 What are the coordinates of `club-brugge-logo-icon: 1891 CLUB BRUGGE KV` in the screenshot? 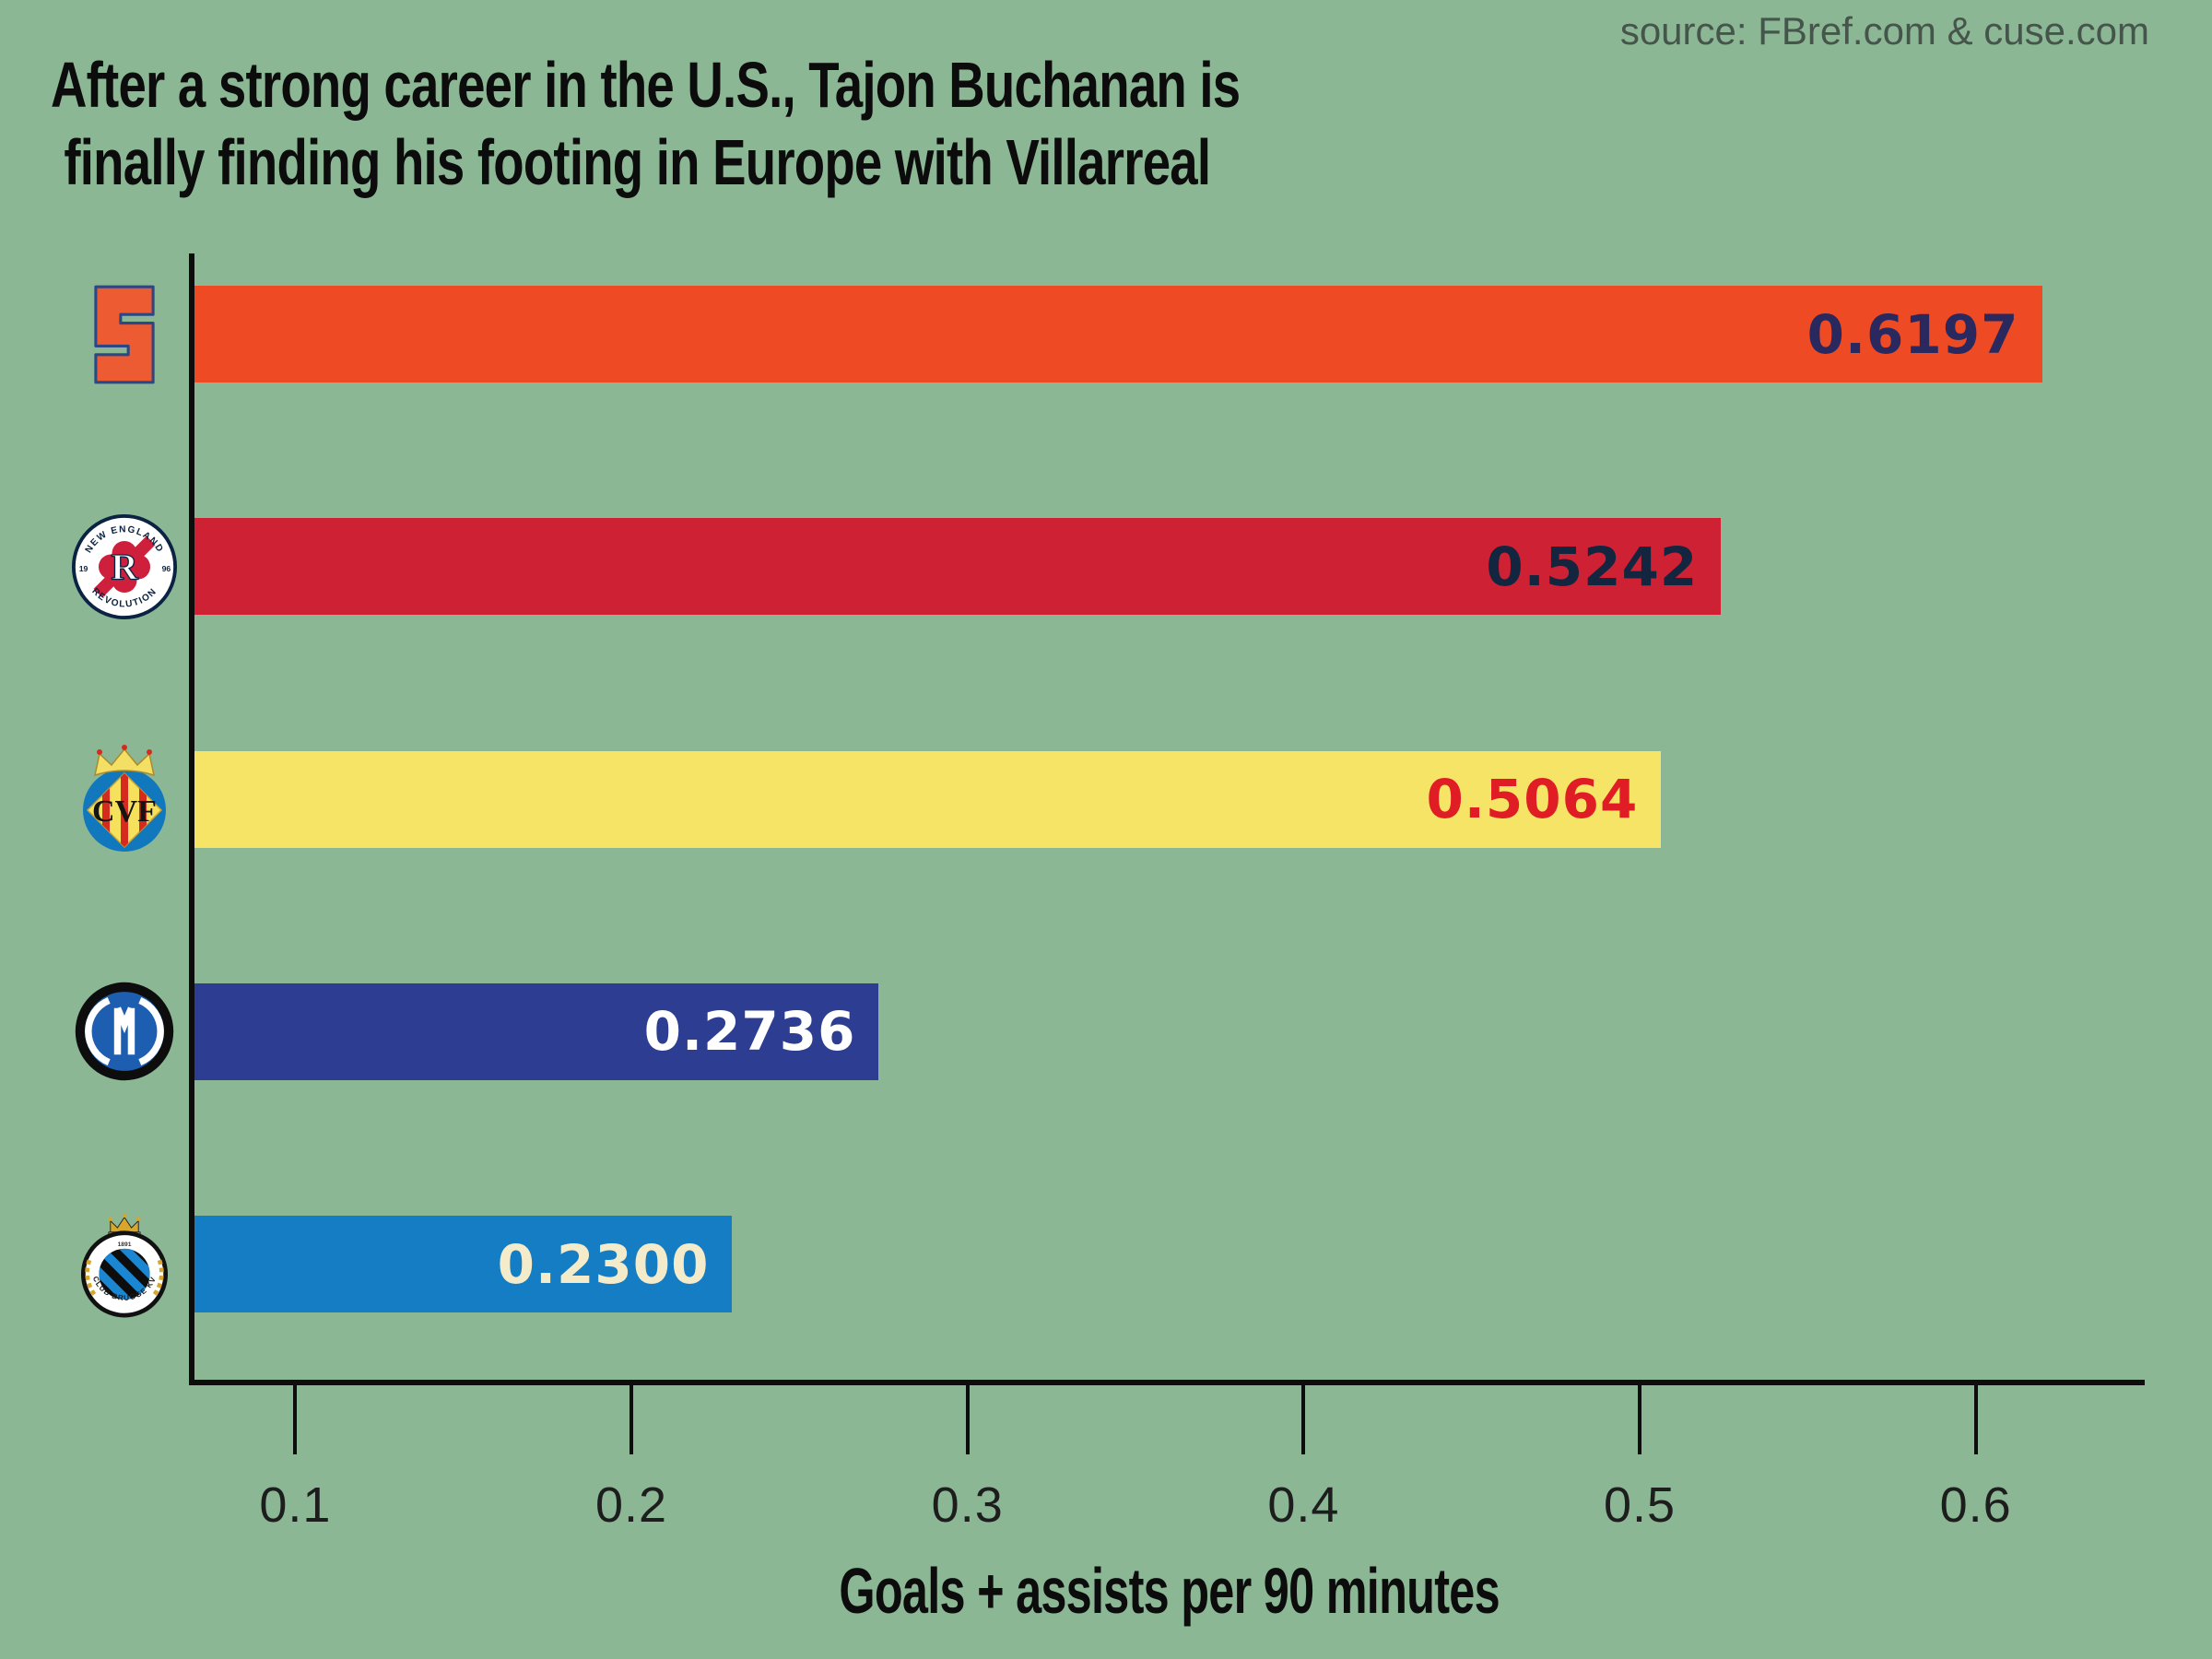 It's located at (124, 1264).